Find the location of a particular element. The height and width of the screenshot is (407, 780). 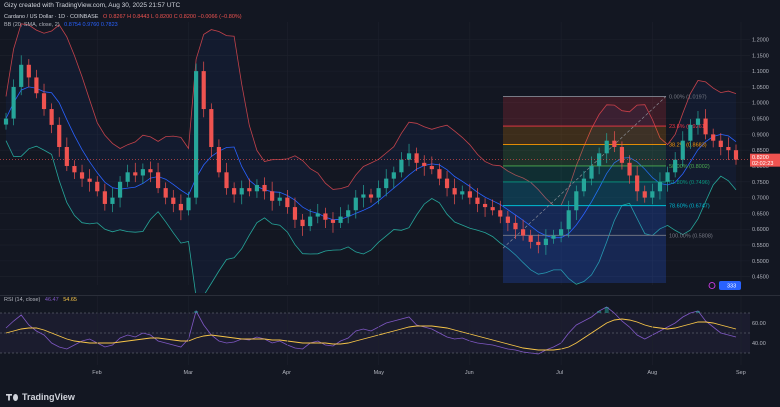

y-tick-label: 1.0500 is located at coordinates (760, 88).